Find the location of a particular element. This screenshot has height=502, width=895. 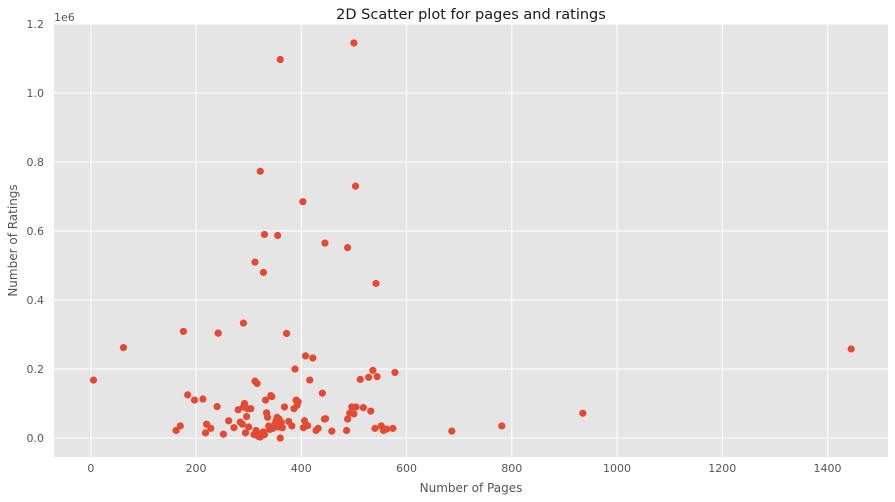

x-tick-label: 1200 is located at coordinates (722, 468).